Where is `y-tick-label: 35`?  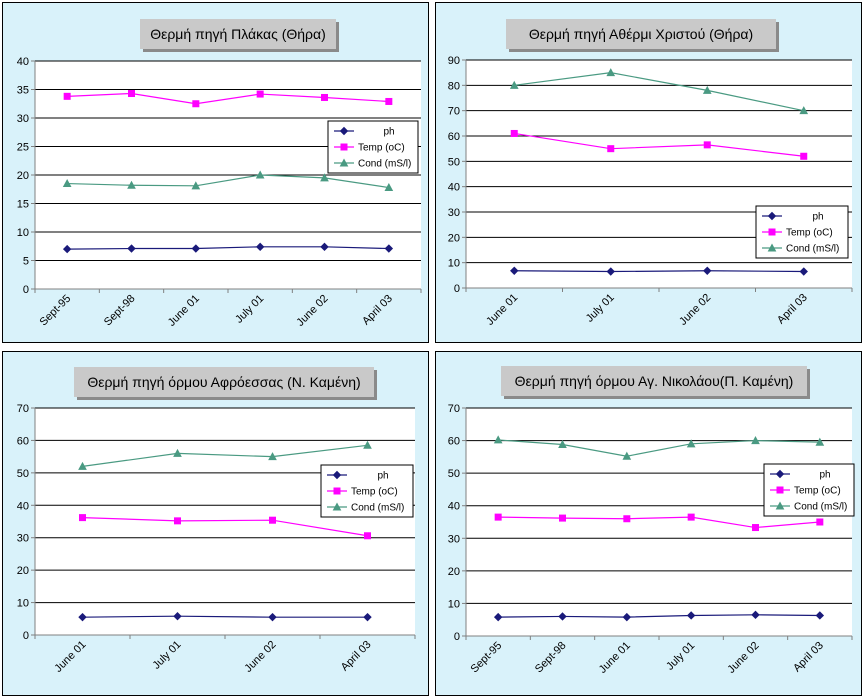
y-tick-label: 35 is located at coordinates (23, 91).